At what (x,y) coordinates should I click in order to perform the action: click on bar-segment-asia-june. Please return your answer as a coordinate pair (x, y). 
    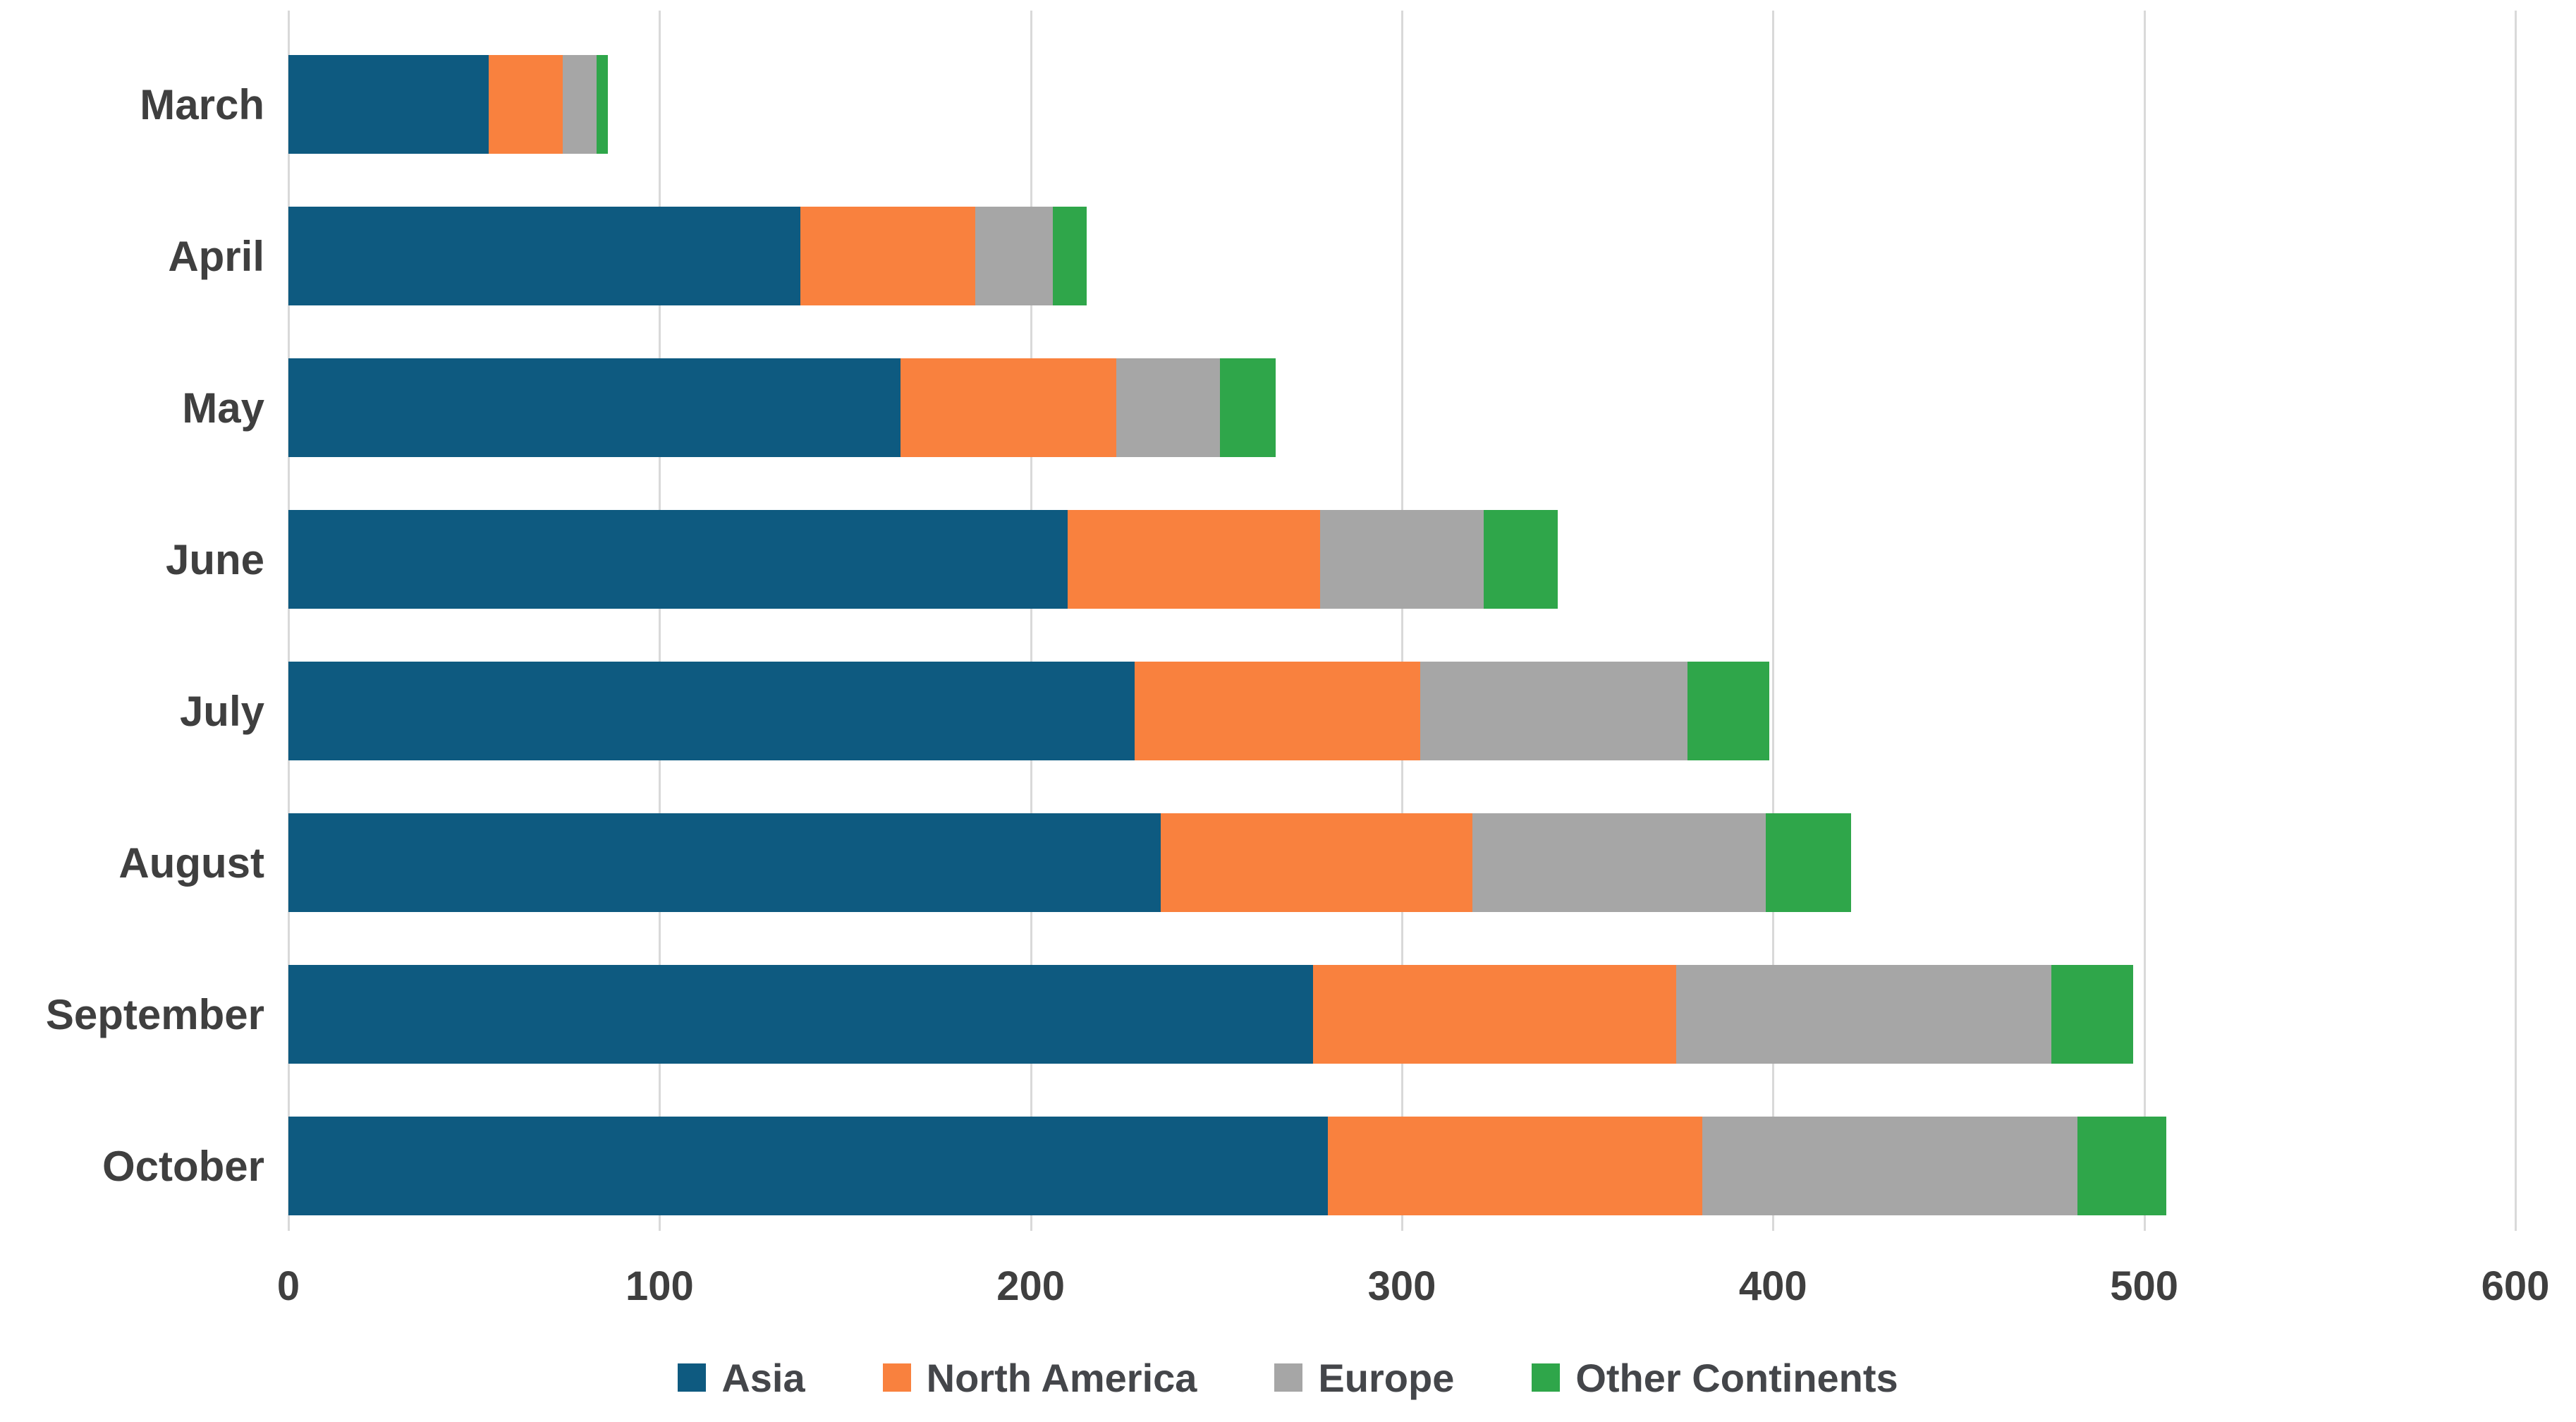
    Looking at the image, I should click on (678, 559).